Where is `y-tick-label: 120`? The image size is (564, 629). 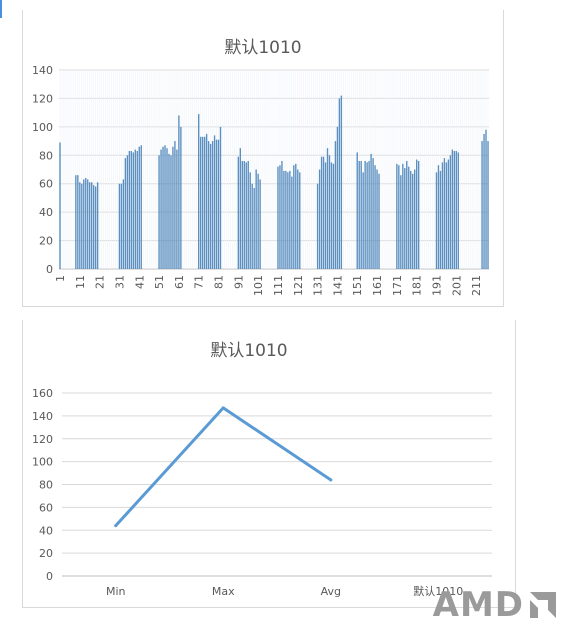
y-tick-label: 120 is located at coordinates (42, 98).